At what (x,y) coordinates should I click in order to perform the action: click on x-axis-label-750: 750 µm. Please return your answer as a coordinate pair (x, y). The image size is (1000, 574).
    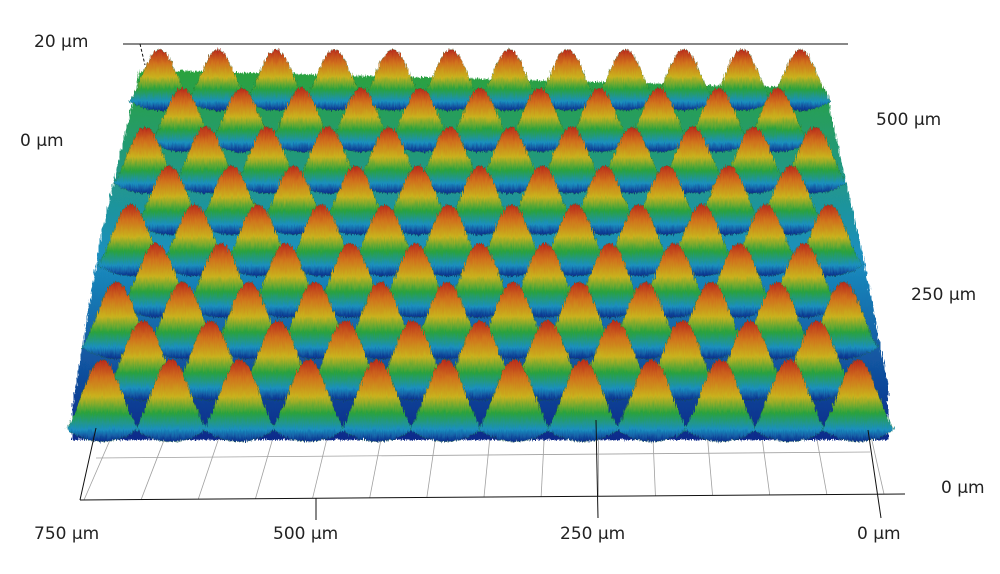
    Looking at the image, I should click on (66, 534).